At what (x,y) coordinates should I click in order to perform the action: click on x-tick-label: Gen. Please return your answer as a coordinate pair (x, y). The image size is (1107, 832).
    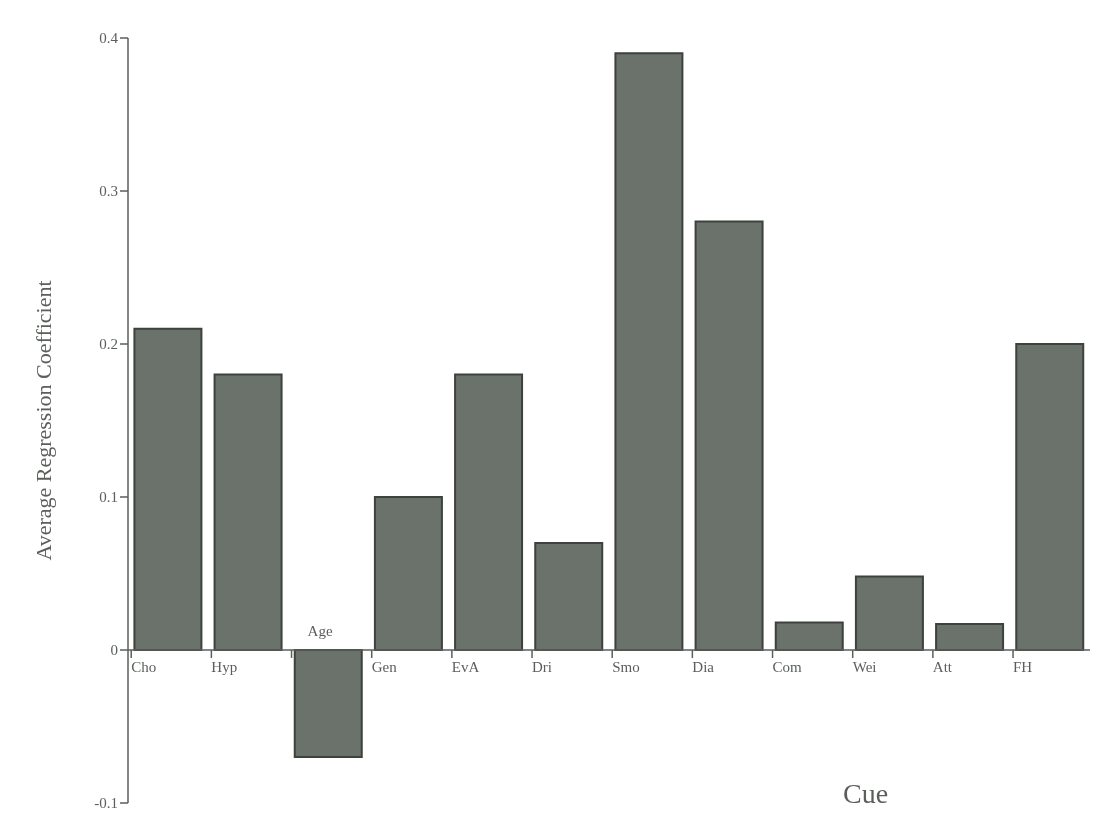
    Looking at the image, I should click on (384, 667).